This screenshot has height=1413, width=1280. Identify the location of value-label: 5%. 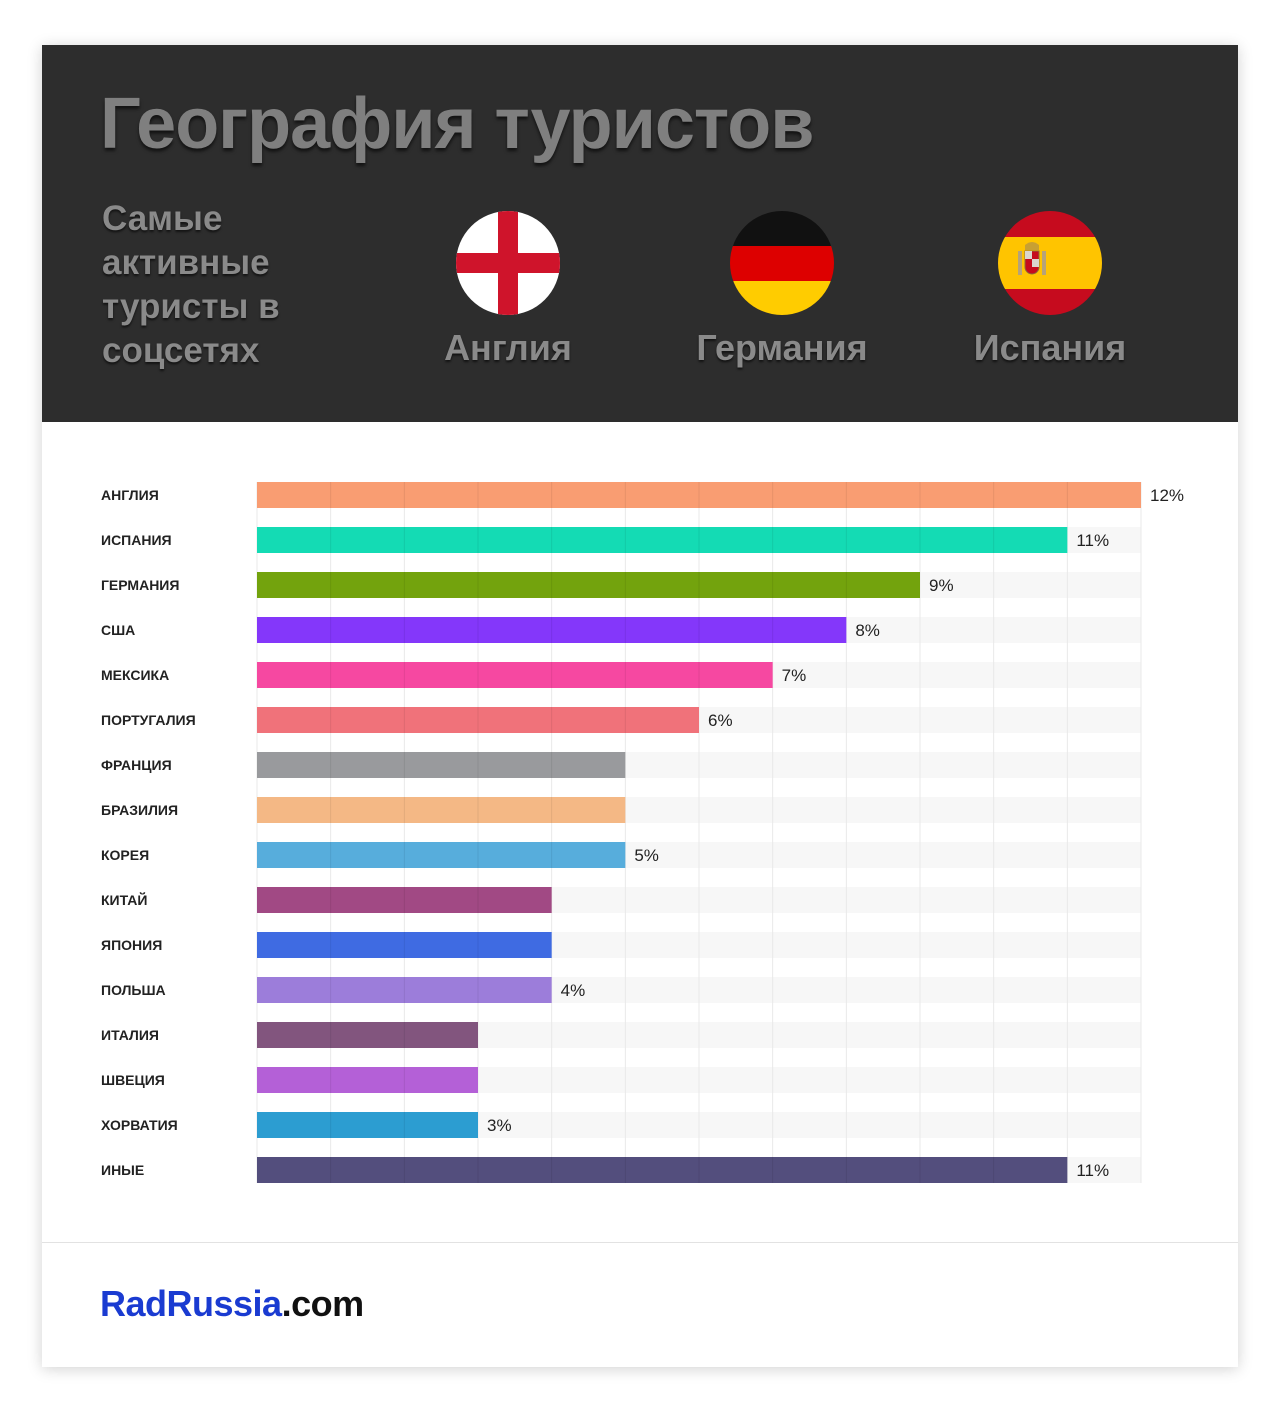
(646, 855).